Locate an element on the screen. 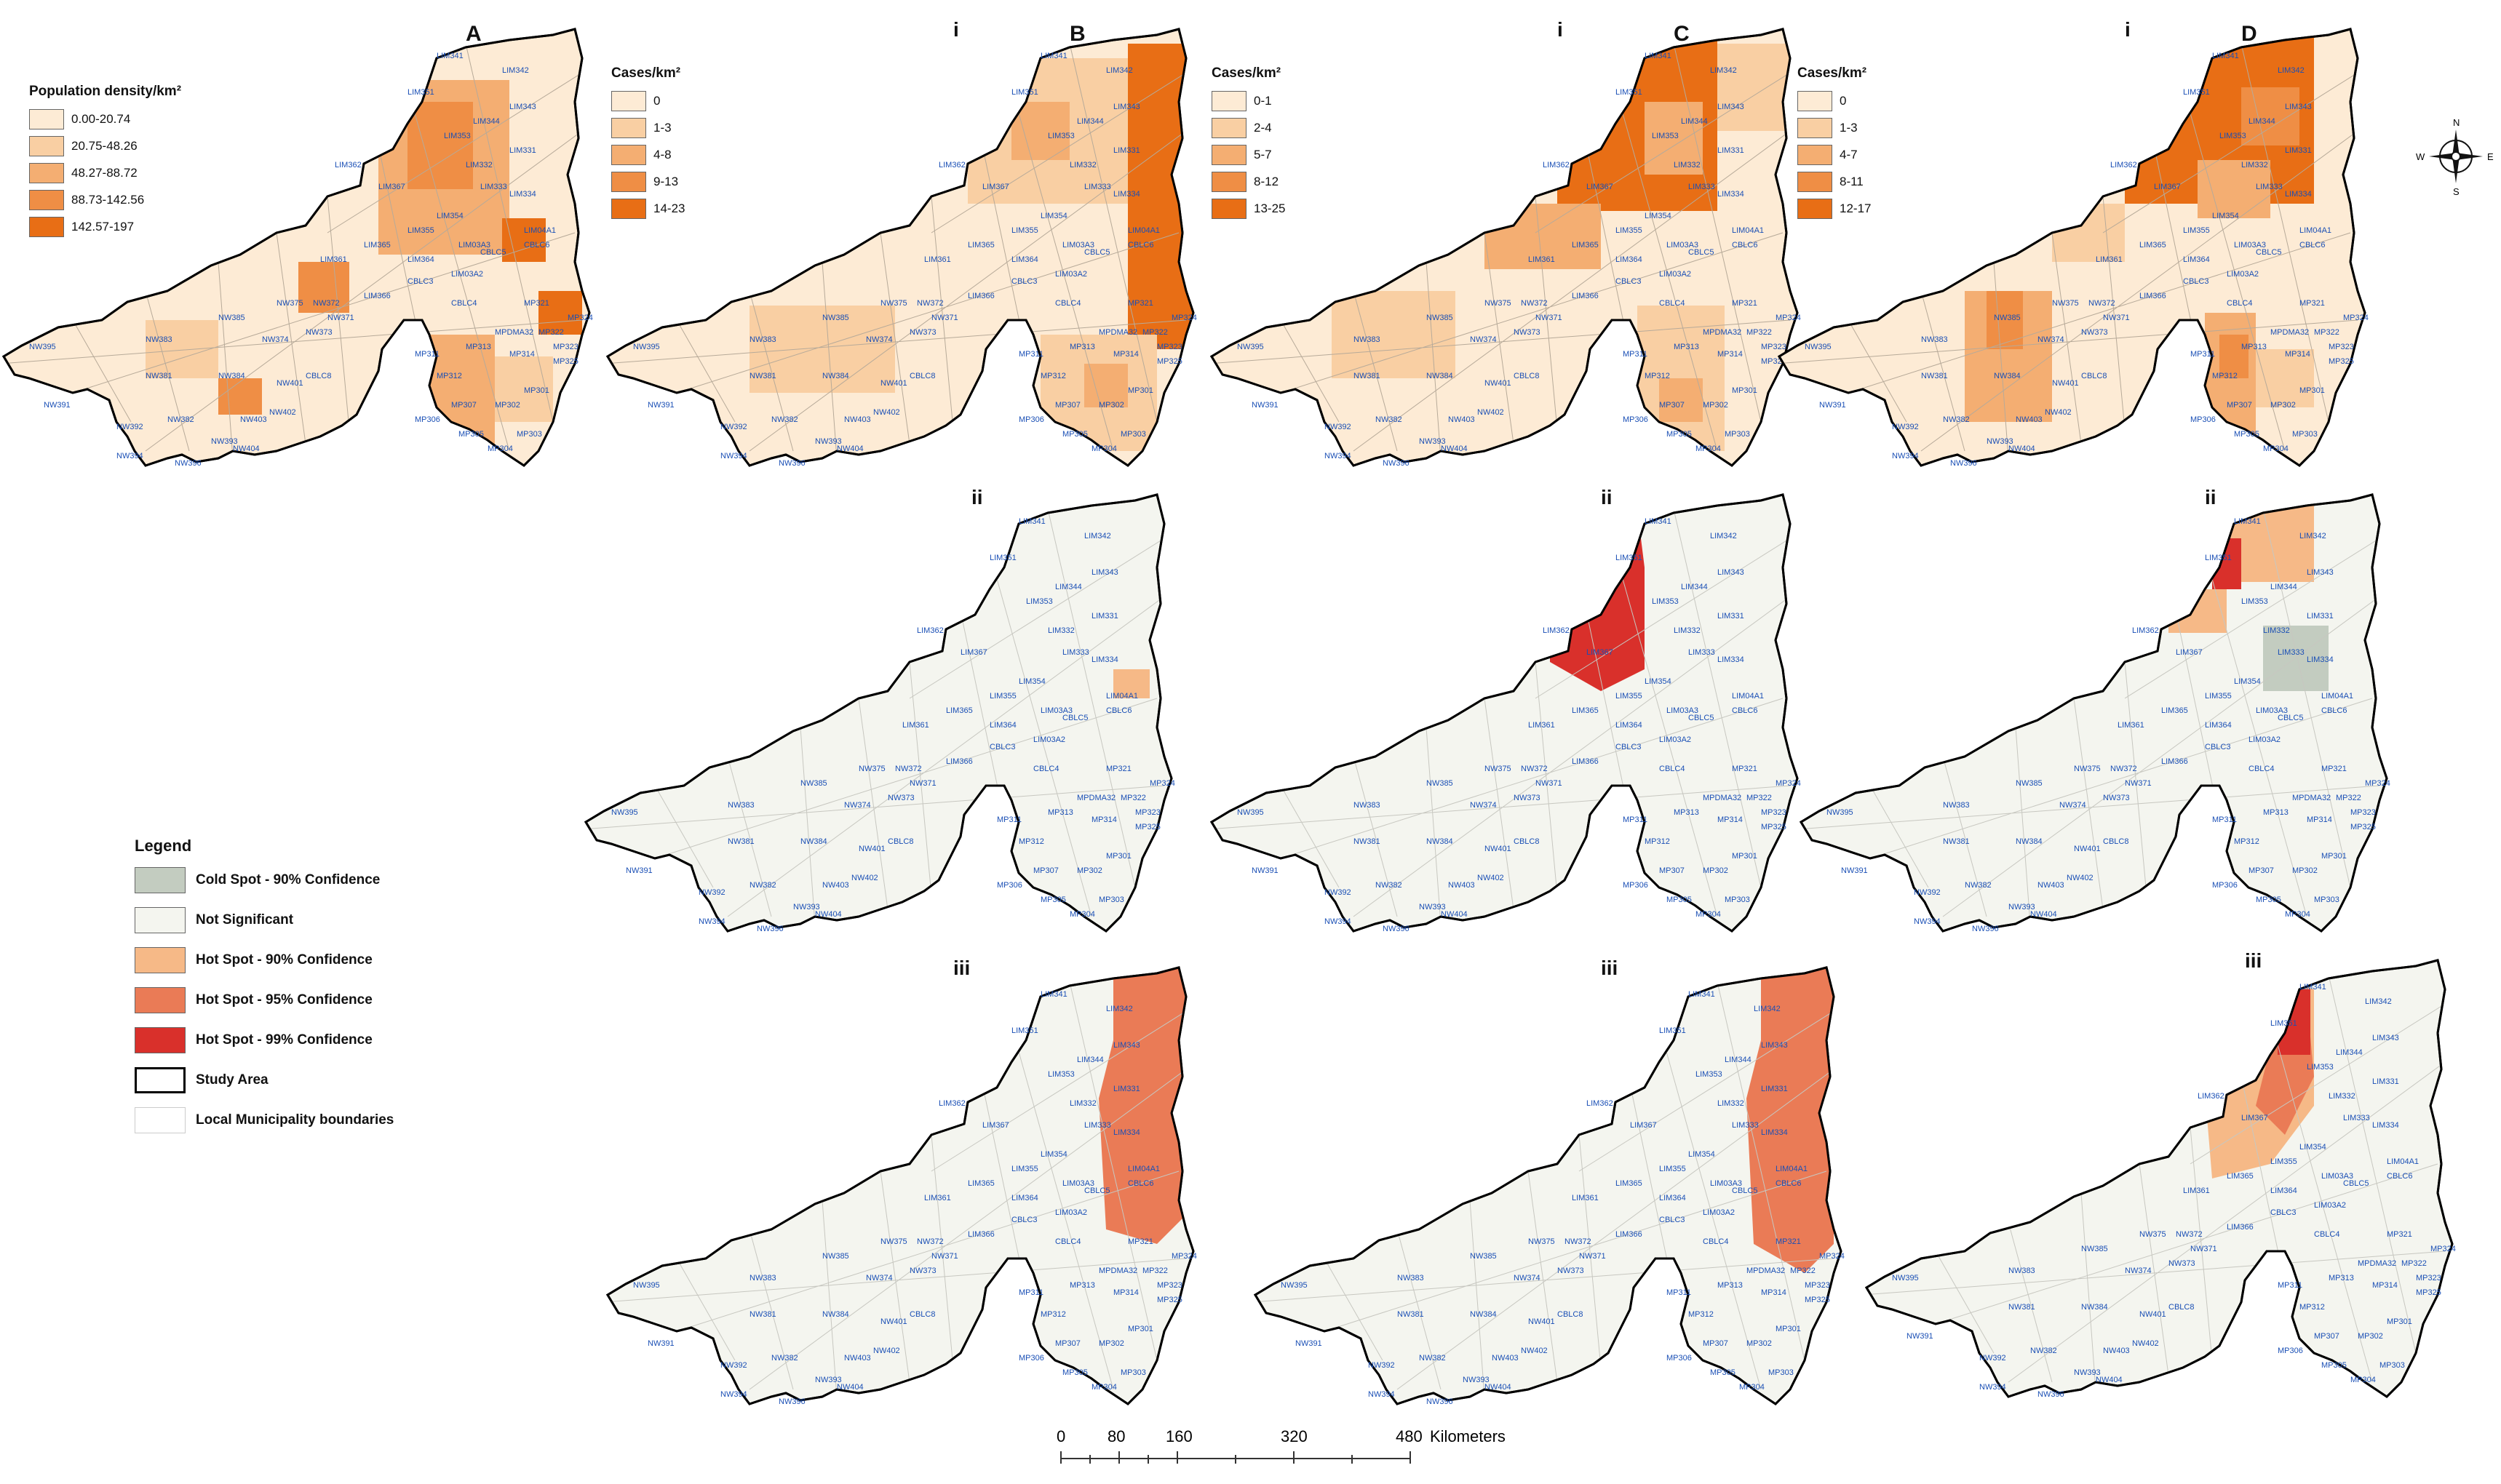 This screenshot has width=2501, height=1484. municipality-label: NW385 is located at coordinates (2007, 318).